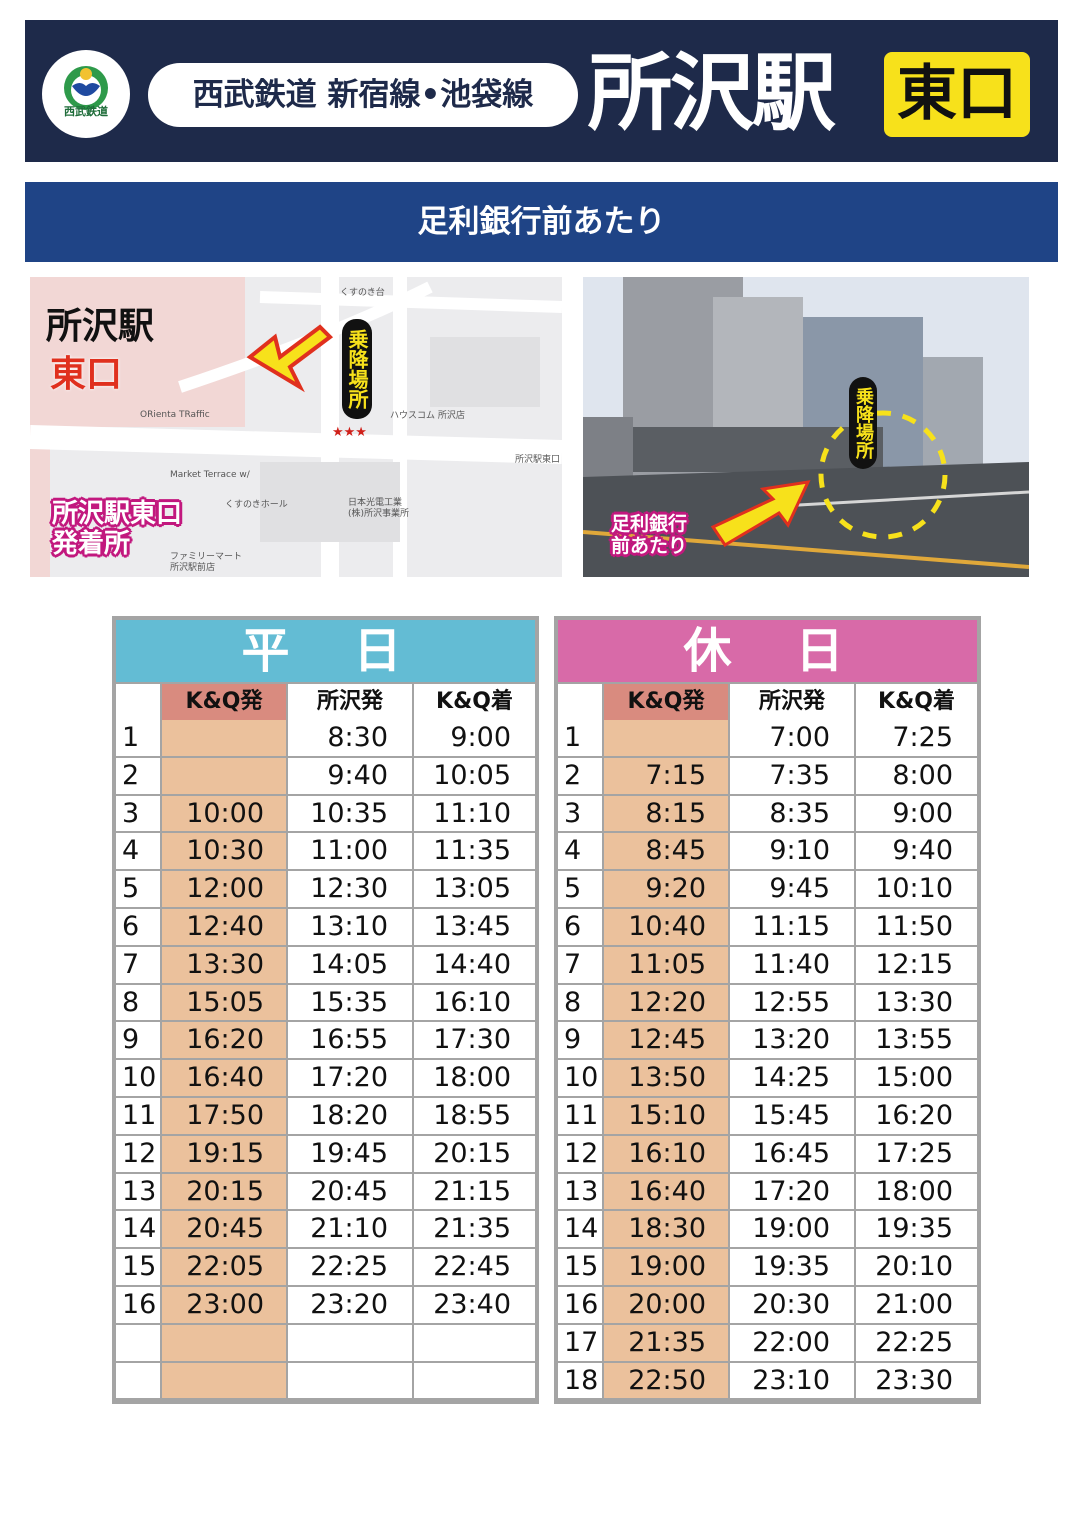 The width and height of the screenshot is (1080, 1515). Describe the element at coordinates (916, 964) in the screenshot. I see `time-cell: 12:15` at that location.